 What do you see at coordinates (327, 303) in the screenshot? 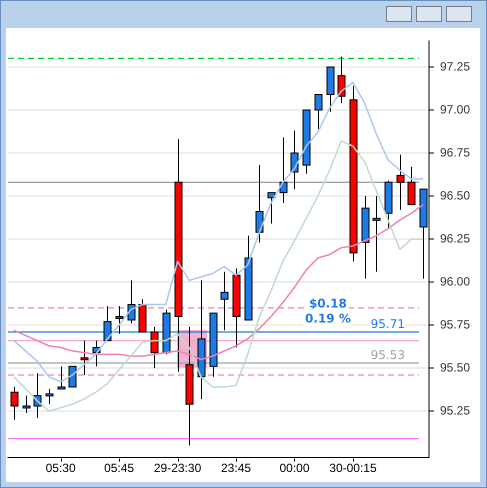
I see `annotation: $0.18` at bounding box center [327, 303].